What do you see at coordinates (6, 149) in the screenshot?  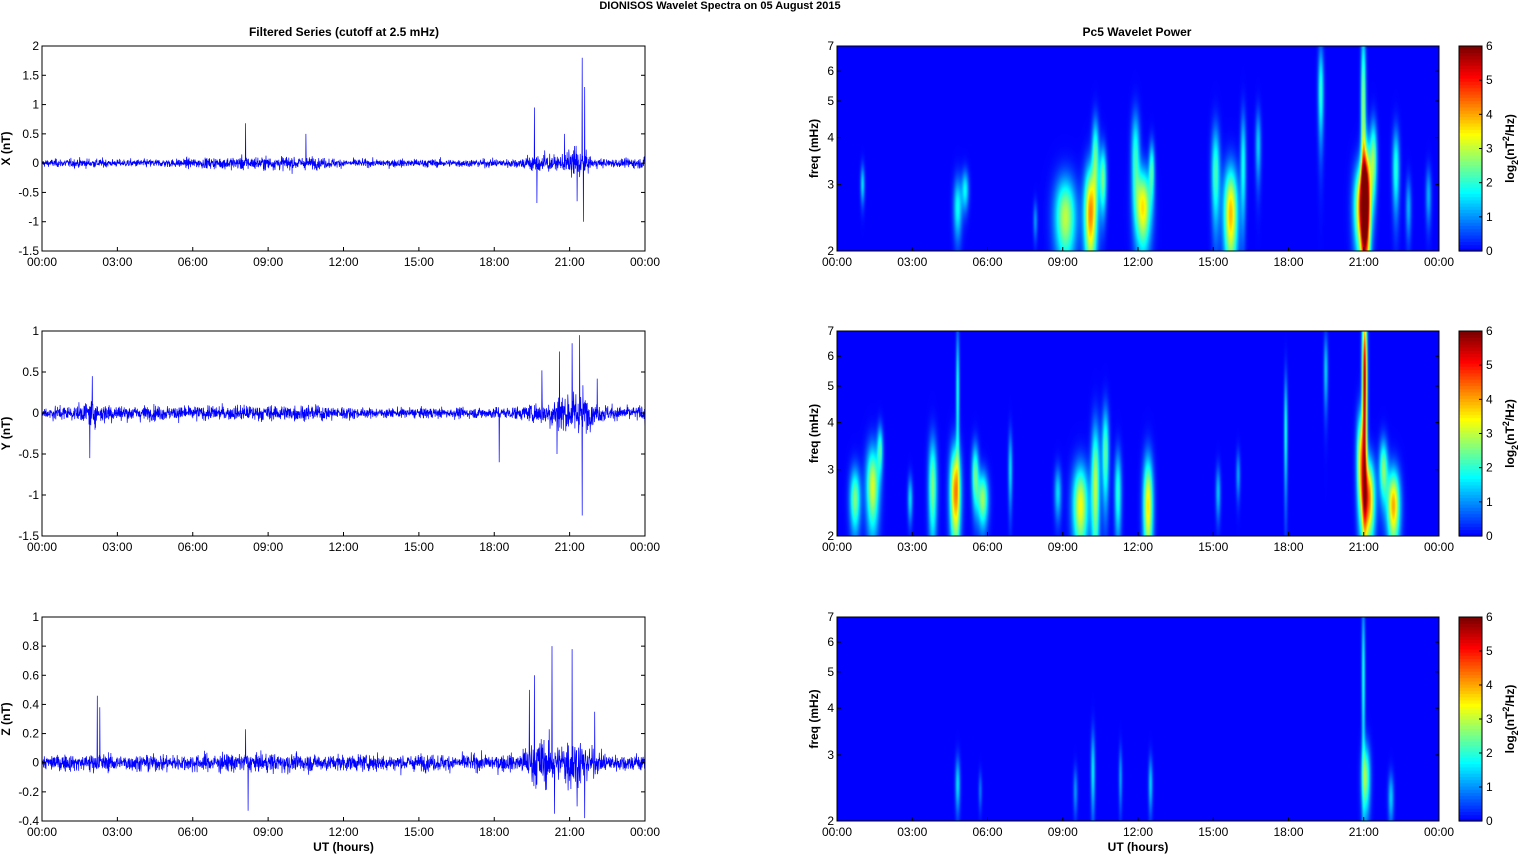 I see `ylabel: X (nT)` at bounding box center [6, 149].